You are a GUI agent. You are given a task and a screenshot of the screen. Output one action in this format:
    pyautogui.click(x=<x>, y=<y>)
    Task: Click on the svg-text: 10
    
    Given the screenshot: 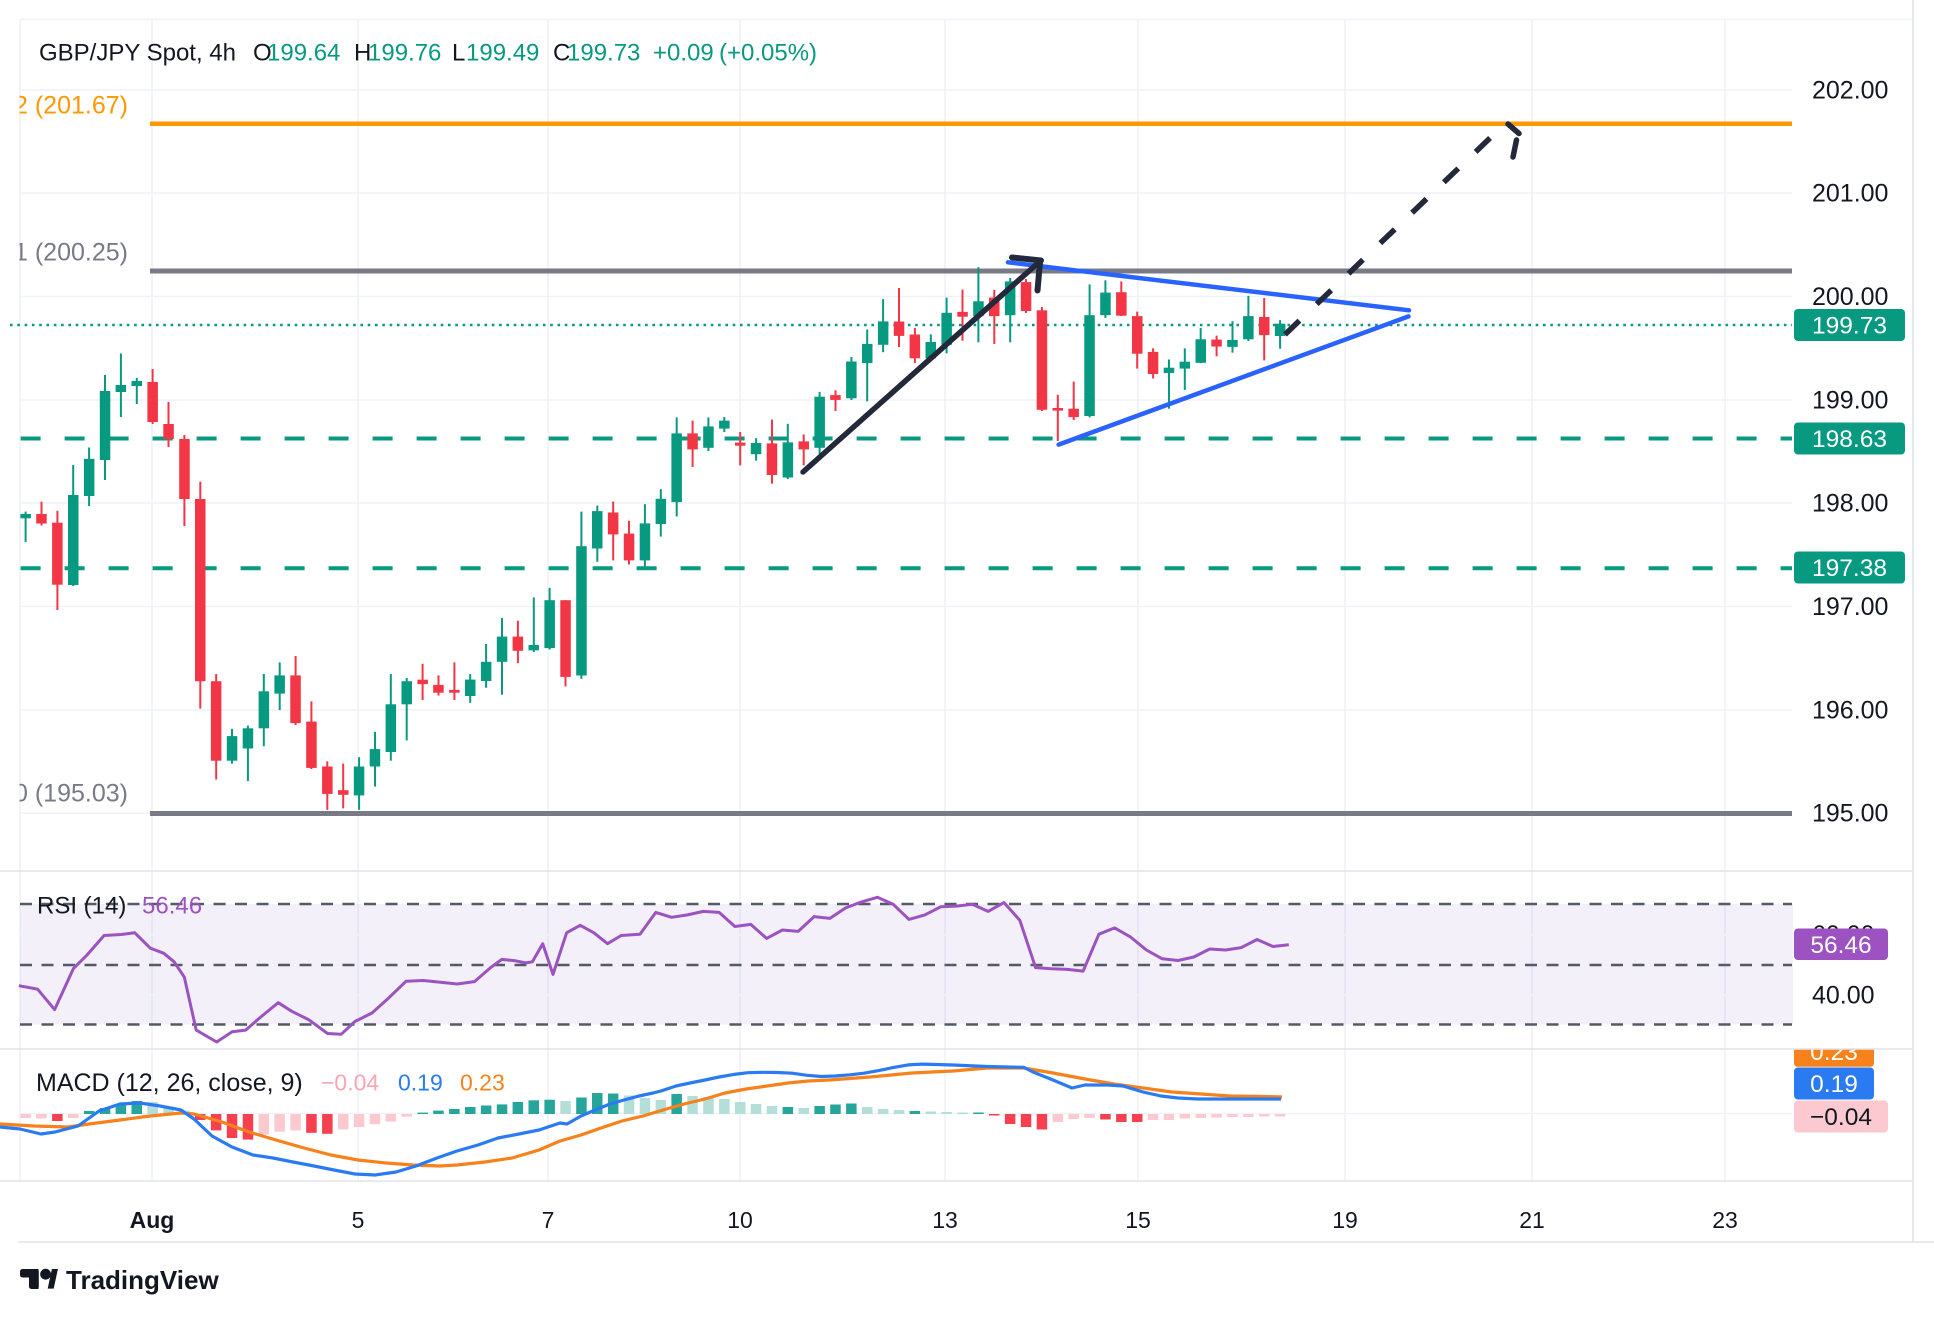 What is the action you would take?
    pyautogui.click(x=740, y=1220)
    